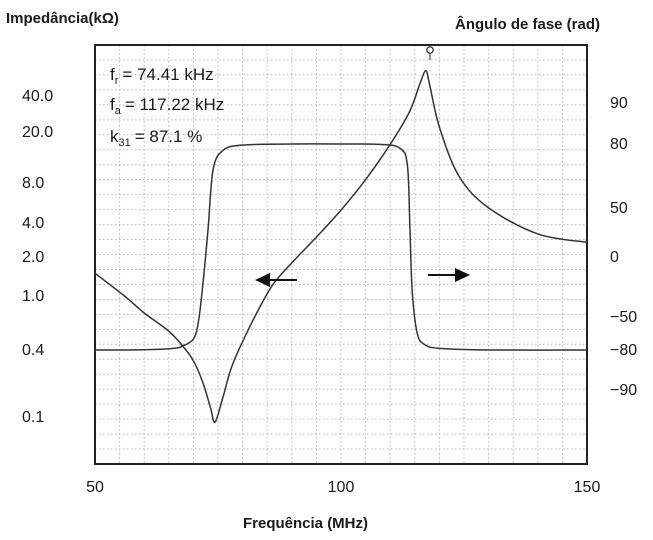  I want to click on left-tick-label: 2.0, so click(33, 257).